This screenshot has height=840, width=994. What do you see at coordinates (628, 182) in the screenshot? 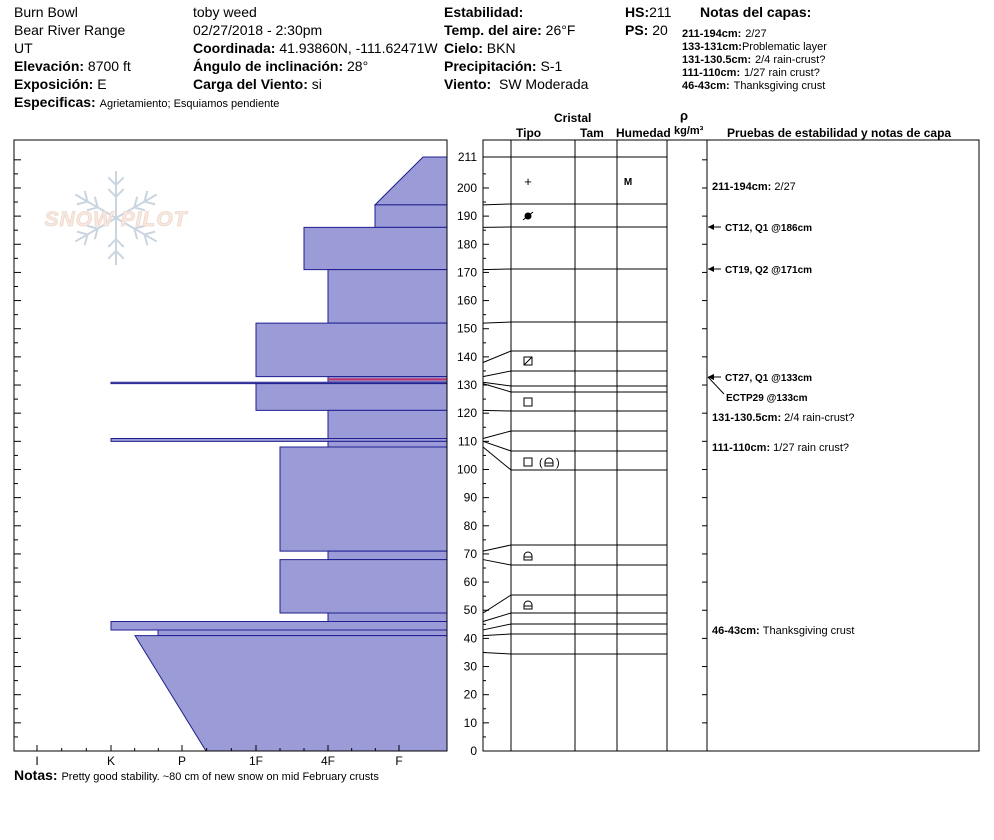
I see `moisture-value: M` at bounding box center [628, 182].